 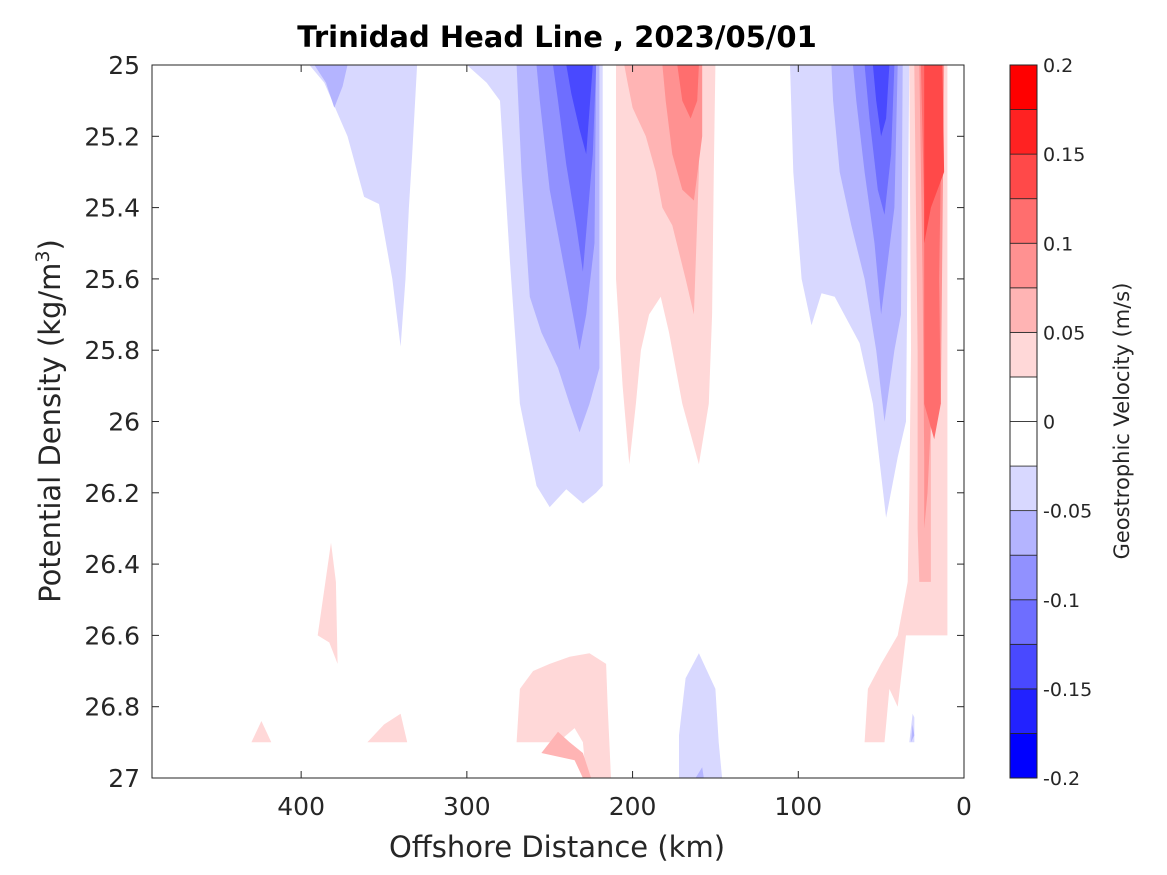 I want to click on y-tick-label: 26, so click(x=124, y=422).